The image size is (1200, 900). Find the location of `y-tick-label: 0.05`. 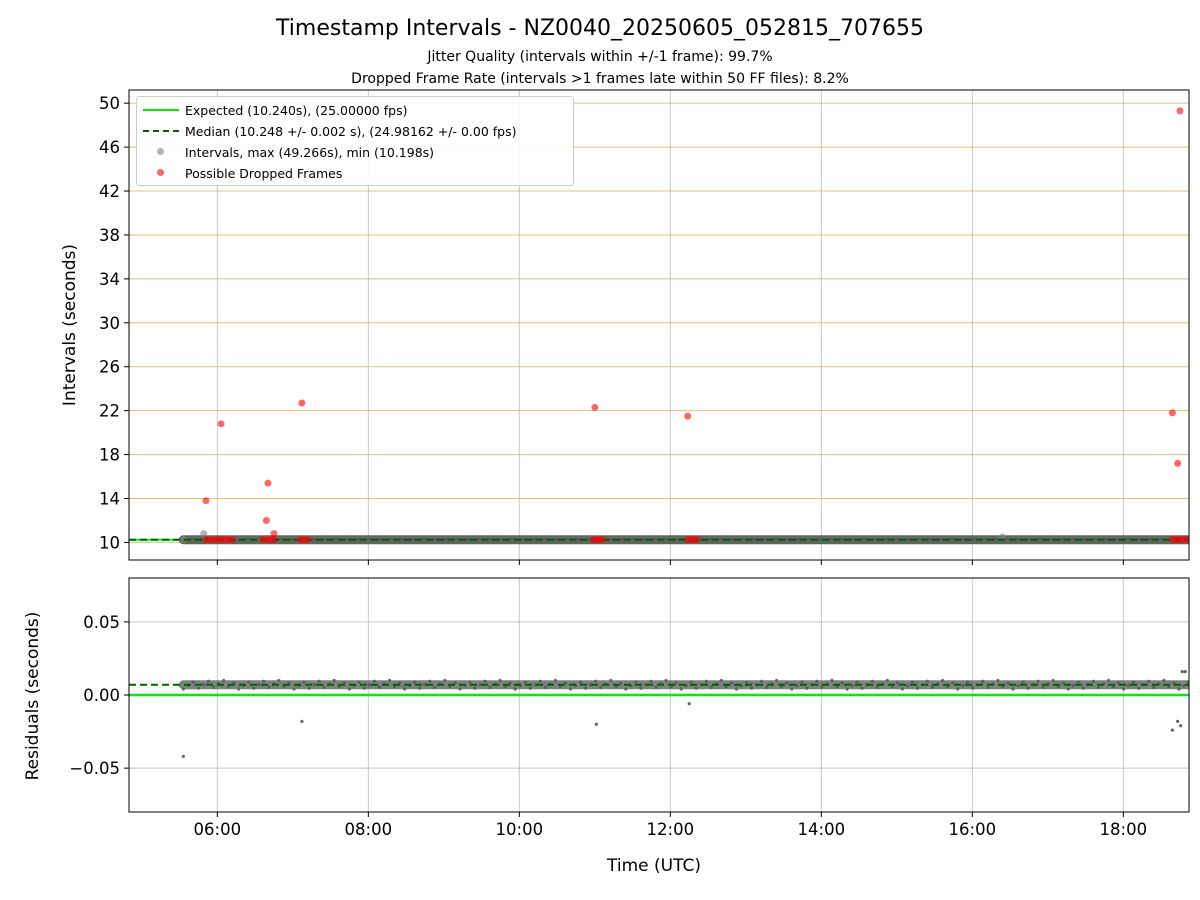

y-tick-label: 0.05 is located at coordinates (101, 622).